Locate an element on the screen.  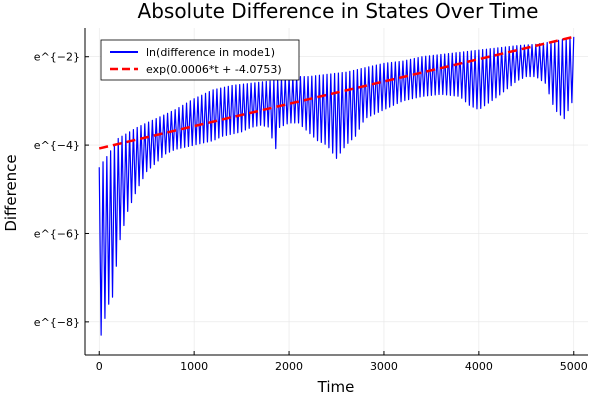
x-axis-label: Time is located at coordinates (336, 387).